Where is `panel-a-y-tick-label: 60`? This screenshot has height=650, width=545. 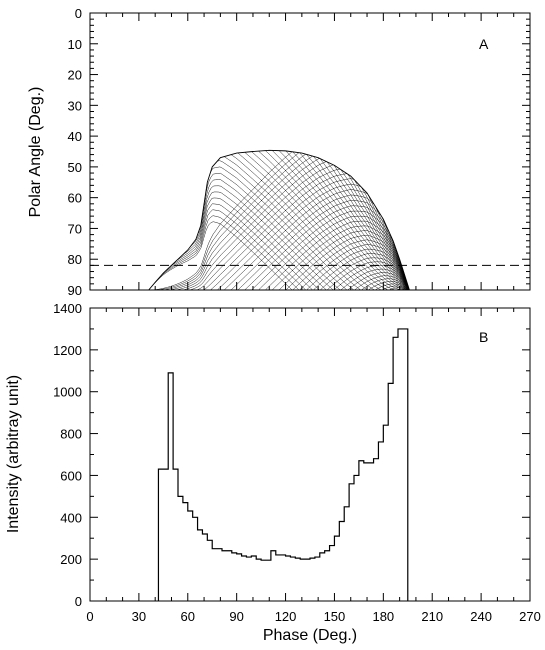
panel-a-y-tick-label: 60 is located at coordinates (75, 198).